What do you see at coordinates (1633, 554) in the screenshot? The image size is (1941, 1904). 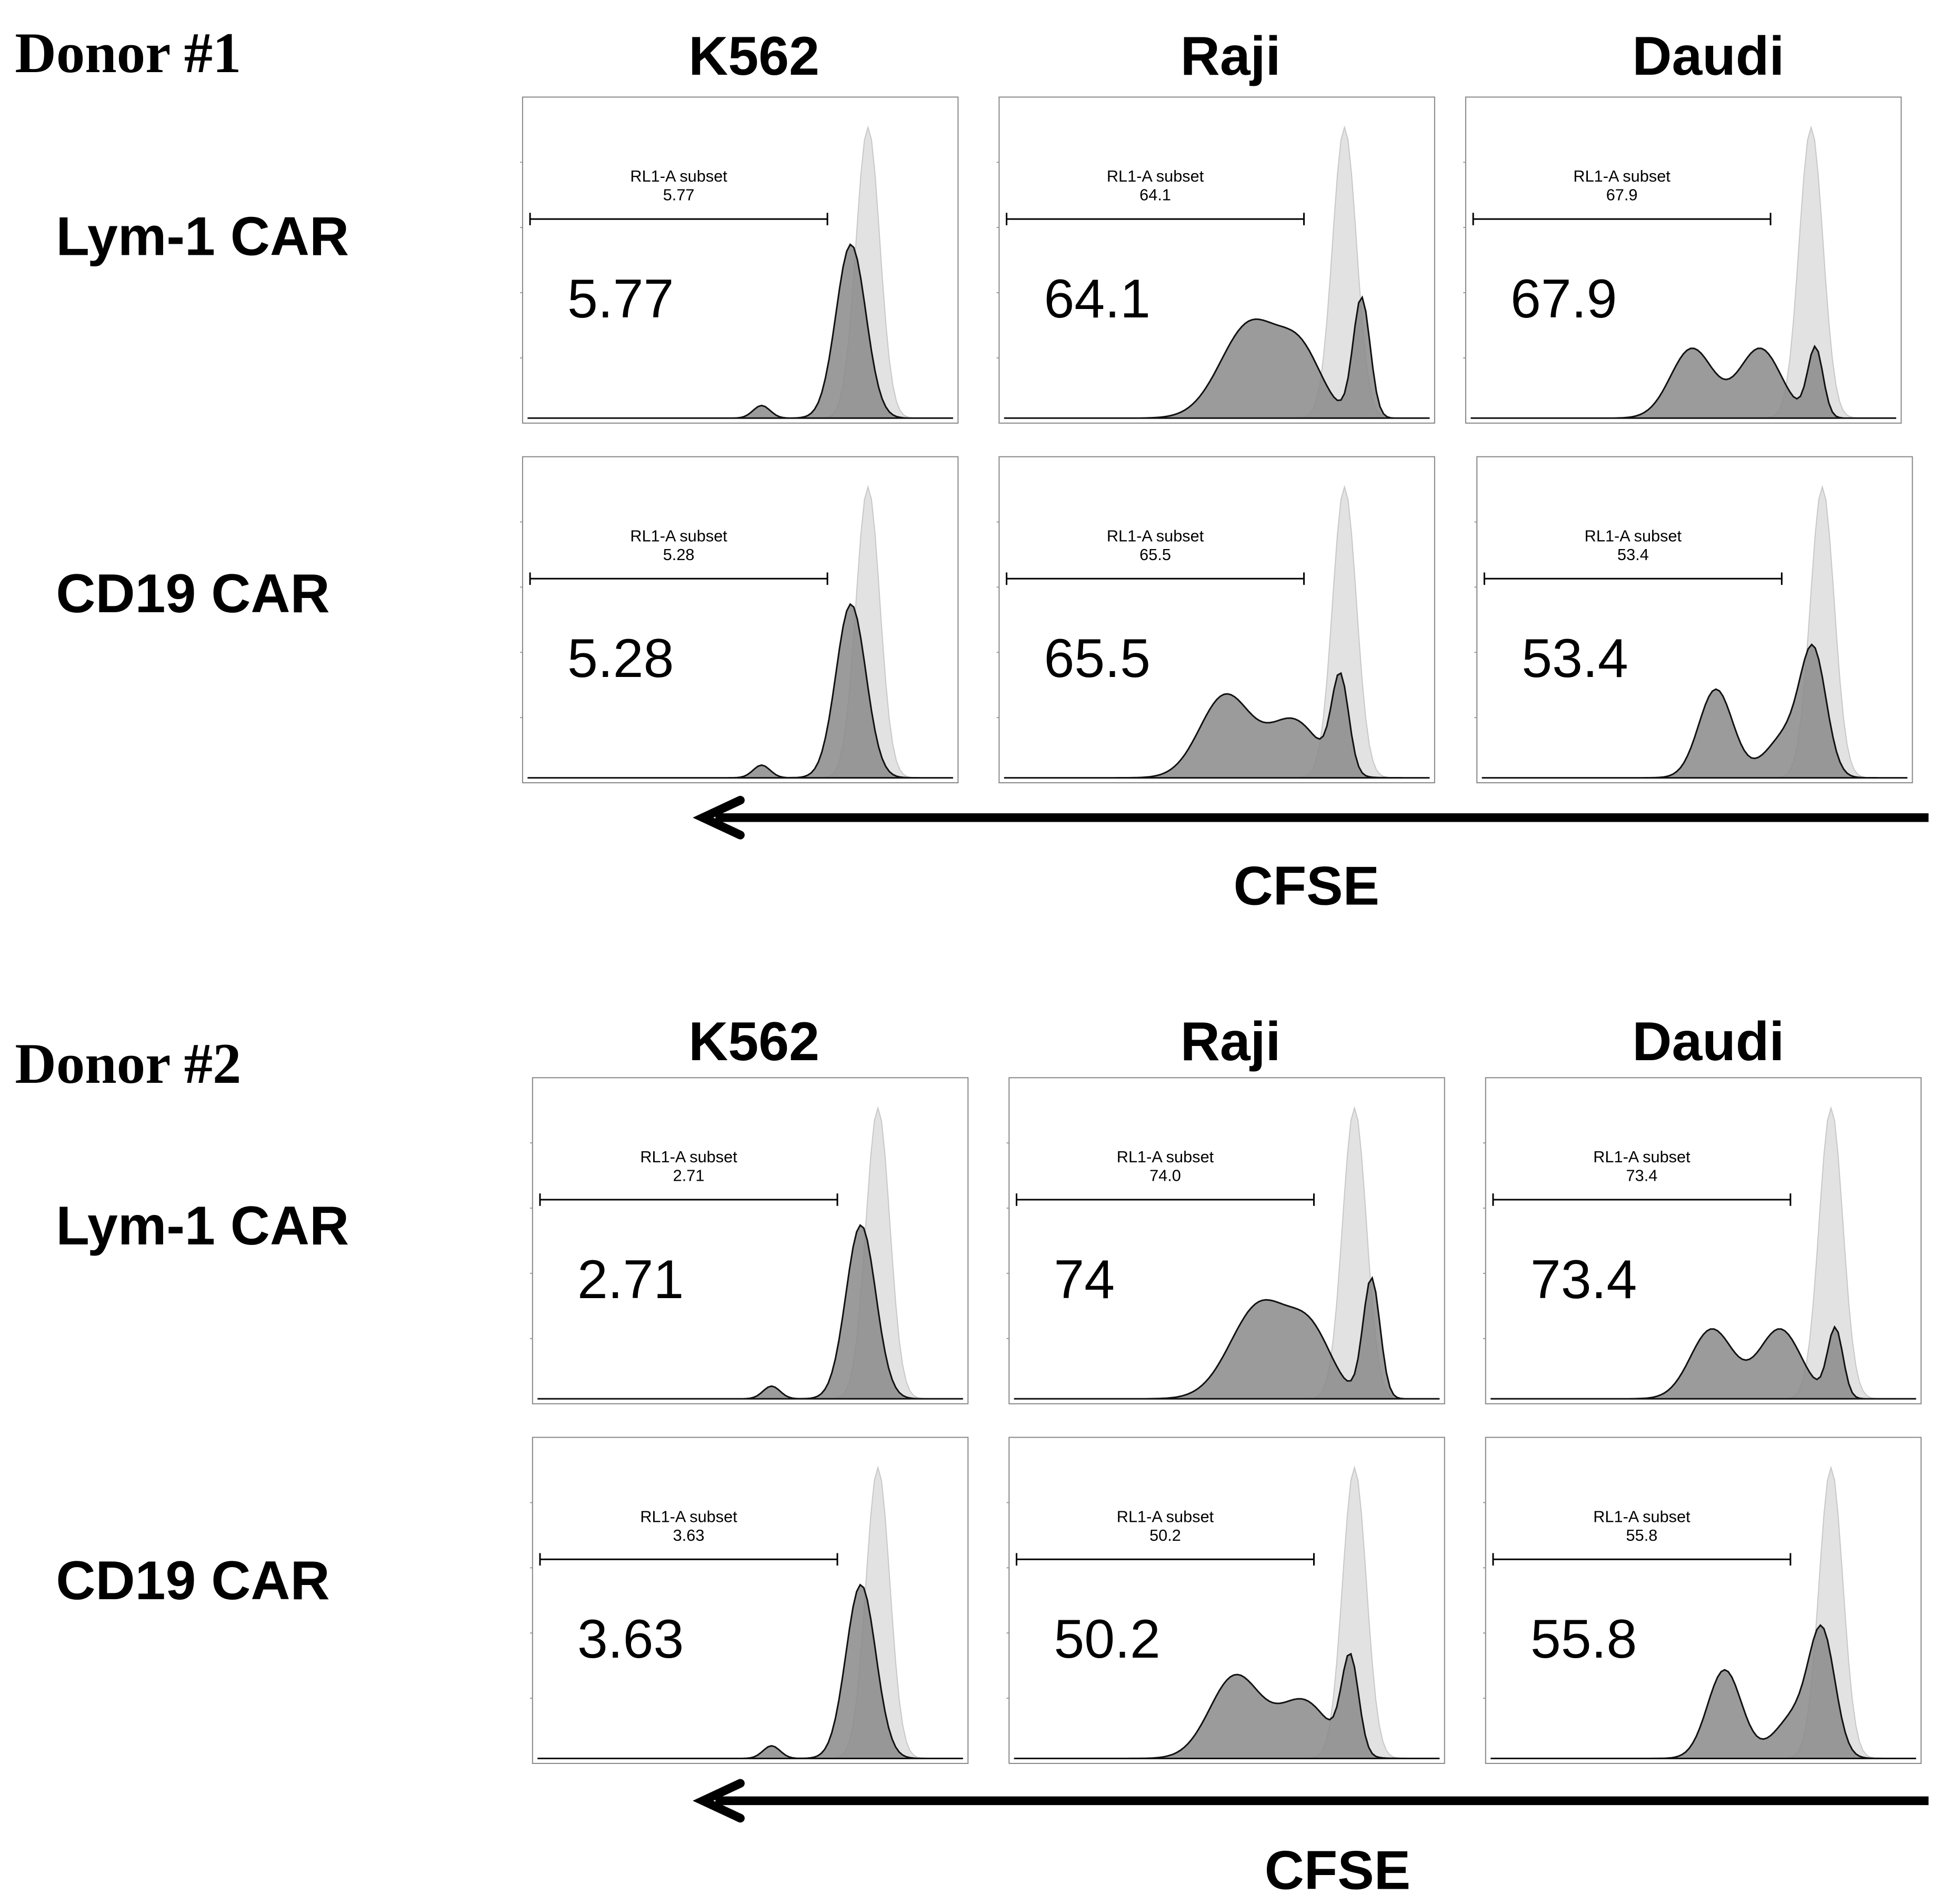 I see `gate-value: 53.4` at bounding box center [1633, 554].